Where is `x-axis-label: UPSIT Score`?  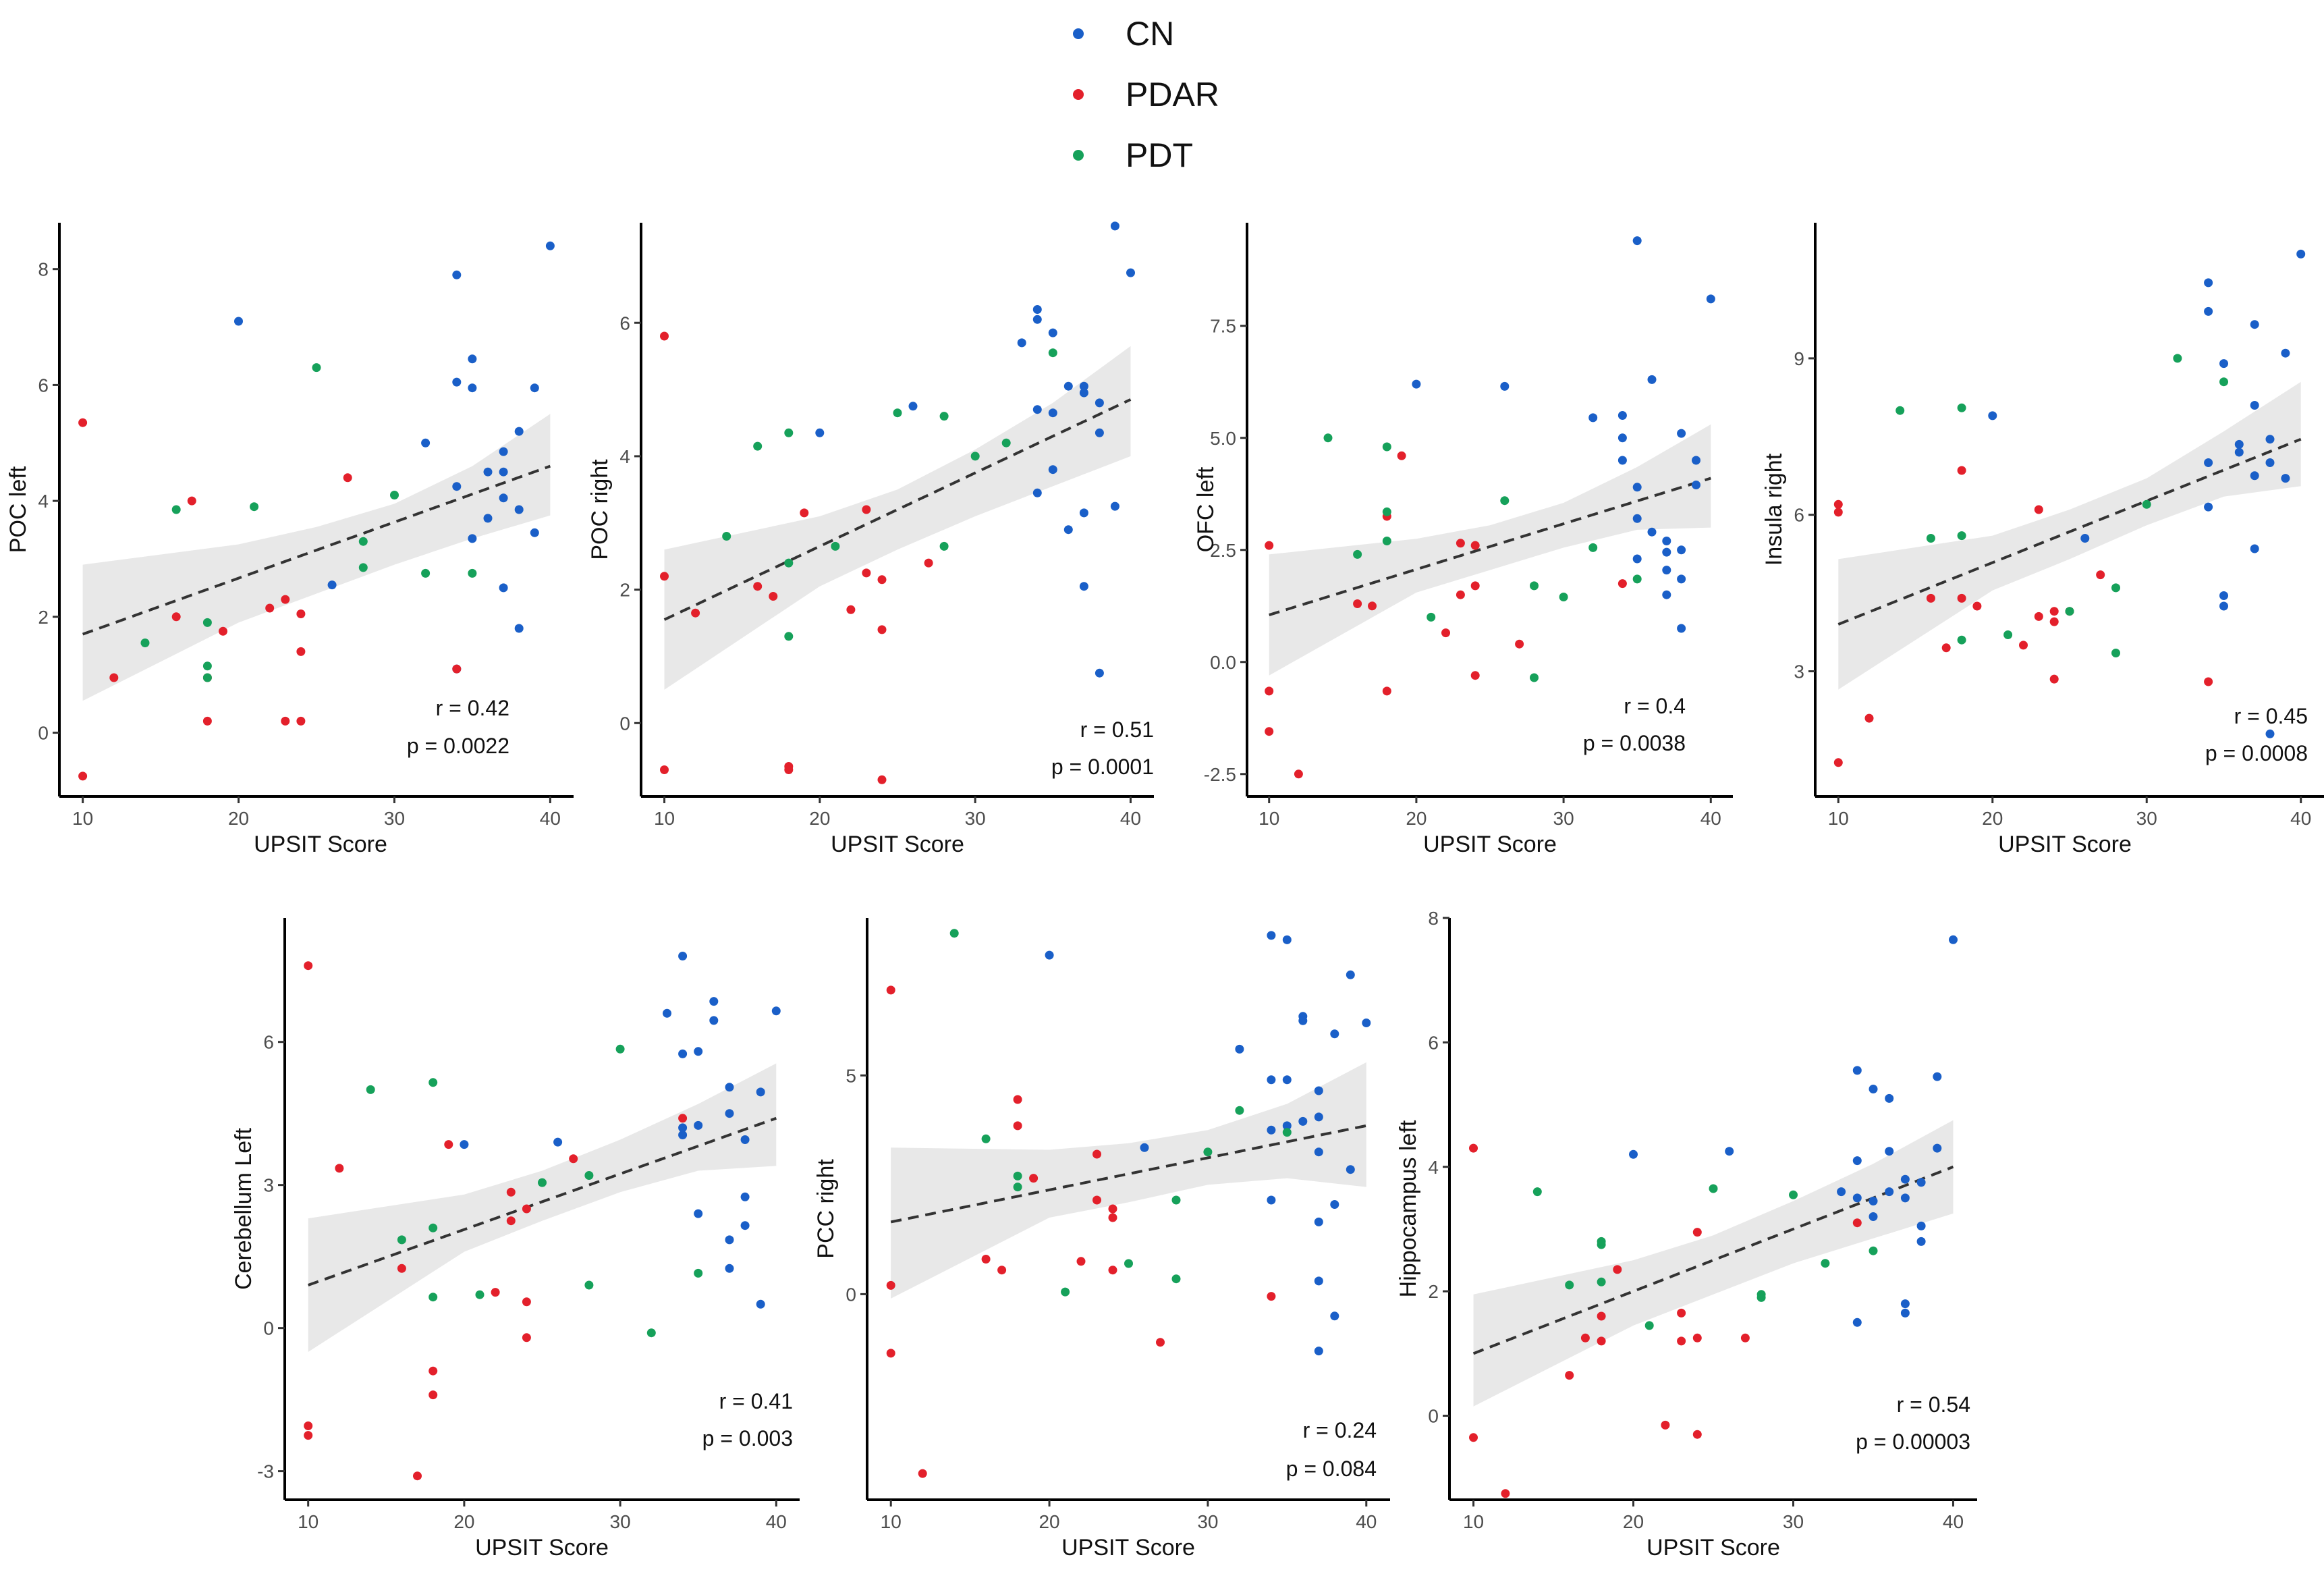
x-axis-label: UPSIT Score is located at coordinates (1128, 1548).